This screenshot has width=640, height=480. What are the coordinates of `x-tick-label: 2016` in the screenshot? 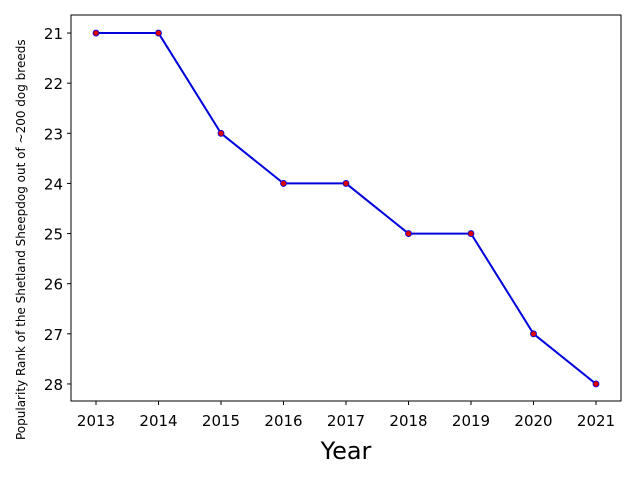 It's located at (283, 421).